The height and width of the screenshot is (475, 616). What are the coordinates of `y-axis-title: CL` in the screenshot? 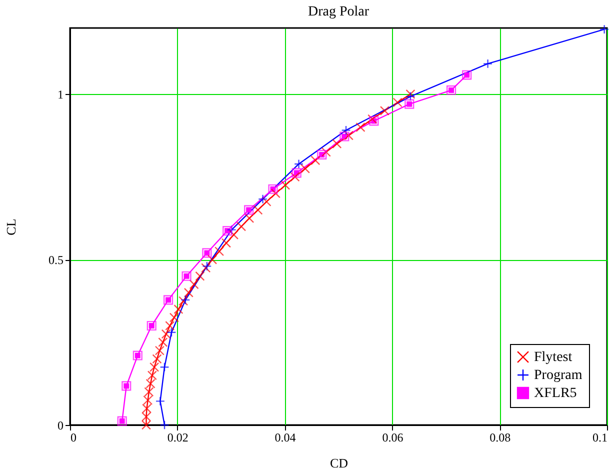 It's located at (11, 227).